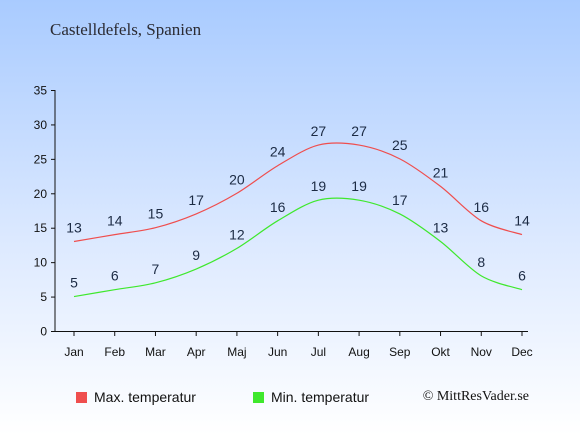  What do you see at coordinates (358, 352) in the screenshot?
I see `x-tick-label: Aug` at bounding box center [358, 352].